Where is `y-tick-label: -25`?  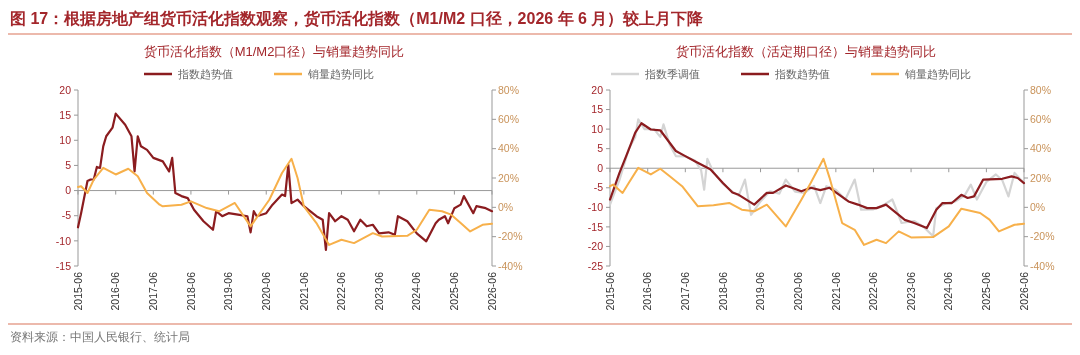
y-tick-label: -25 is located at coordinates (595, 265).